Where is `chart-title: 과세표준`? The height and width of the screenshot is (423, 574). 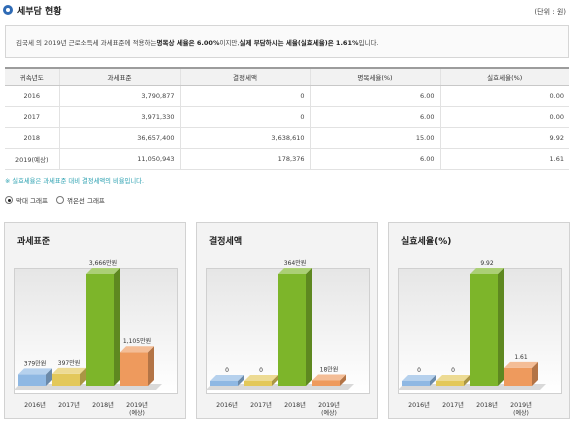 chart-title: 과세표준 is located at coordinates (34, 242).